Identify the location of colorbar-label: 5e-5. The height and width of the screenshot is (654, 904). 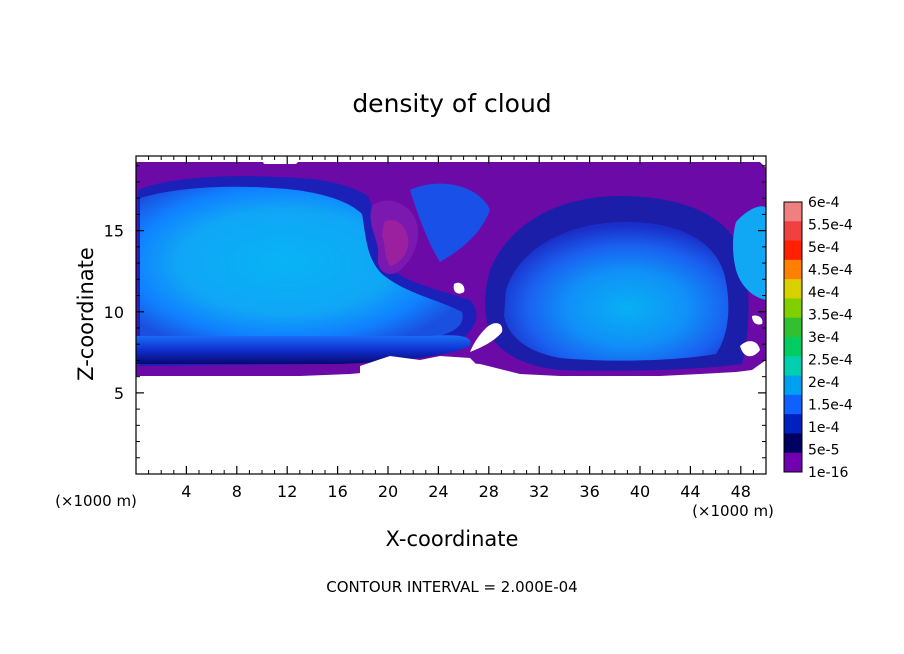
(823, 451).